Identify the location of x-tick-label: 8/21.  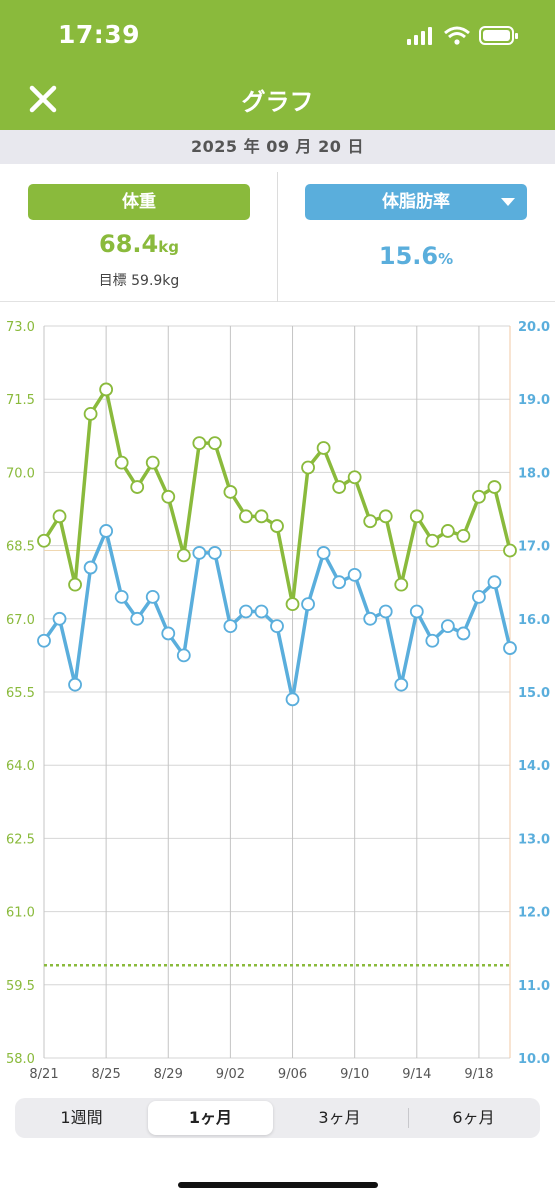
(43, 1074).